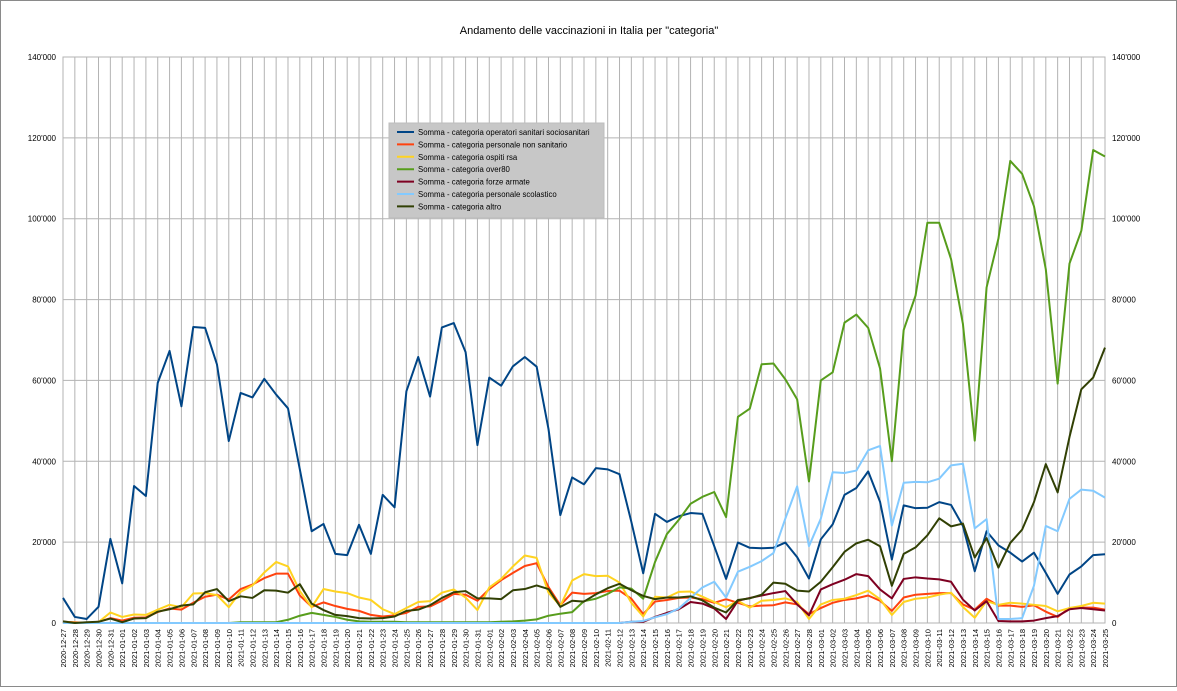 The width and height of the screenshot is (1177, 691). I want to click on x-tick-label: 2021-03-22, so click(1069, 648).